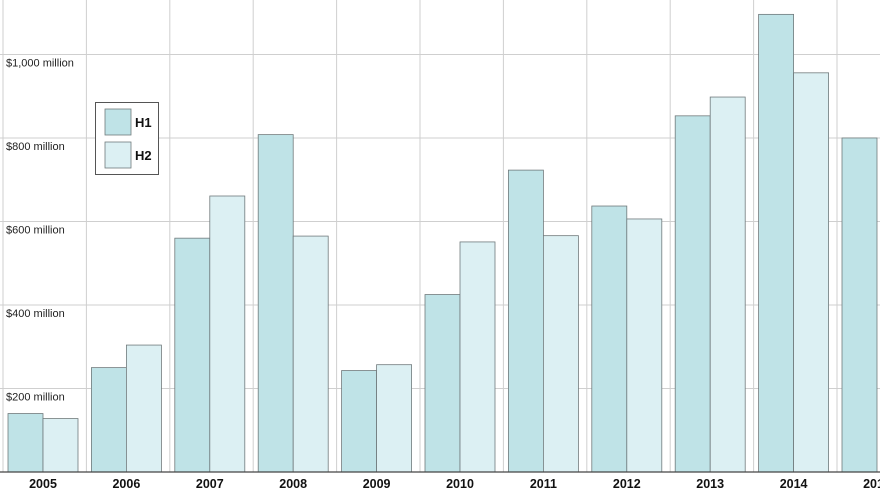 The image size is (880, 495). I want to click on legend-swatch-h2, so click(118, 155).